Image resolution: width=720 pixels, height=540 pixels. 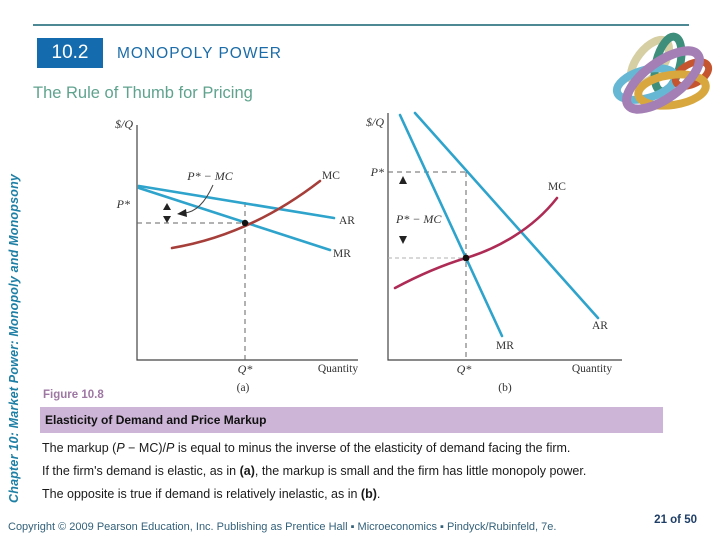 What do you see at coordinates (377, 172) in the screenshot?
I see `panel-b-price-label: P*` at bounding box center [377, 172].